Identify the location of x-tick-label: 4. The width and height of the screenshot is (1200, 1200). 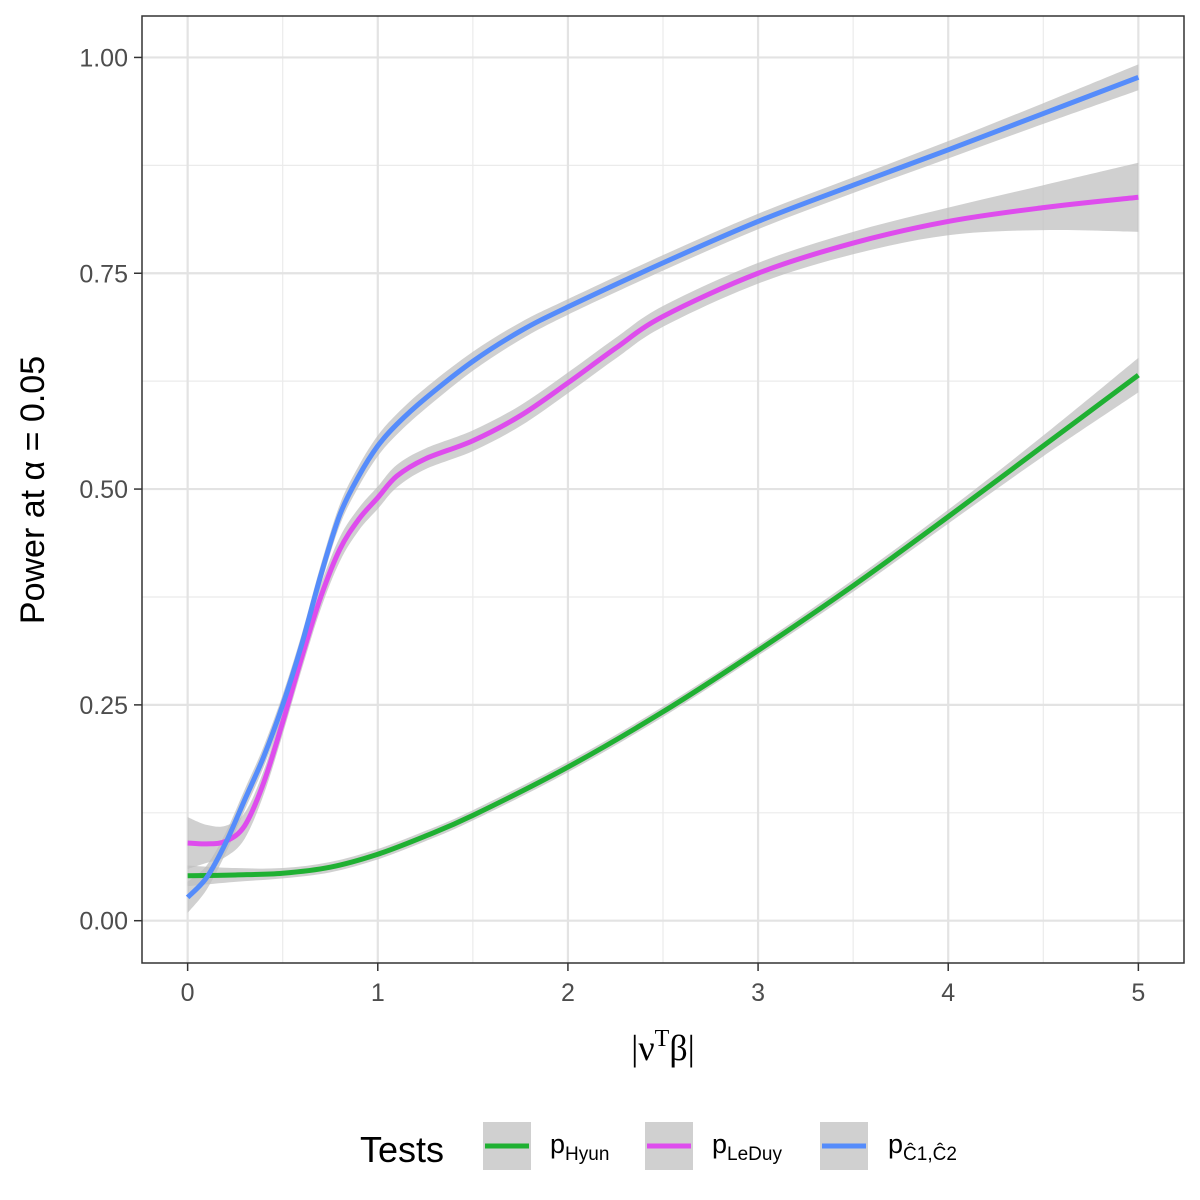
(948, 993).